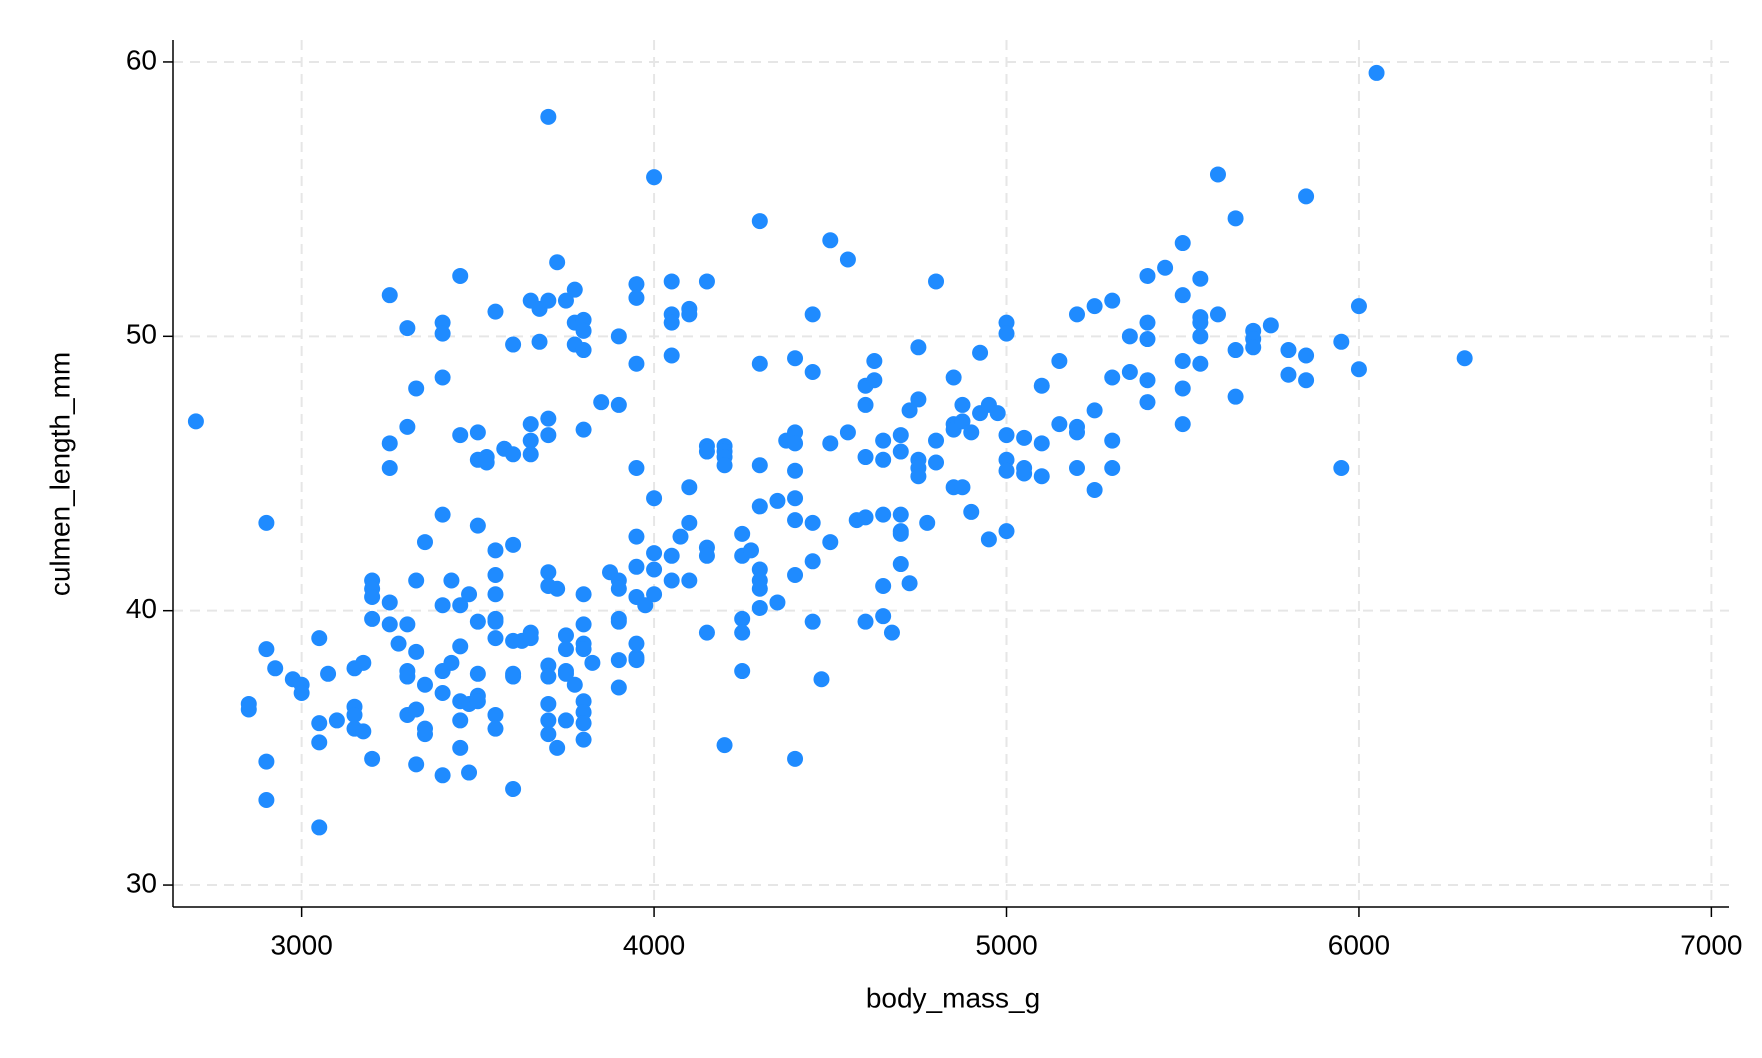 This screenshot has width=1762, height=1058. I want to click on x-tick-label: 5000, so click(1006, 944).